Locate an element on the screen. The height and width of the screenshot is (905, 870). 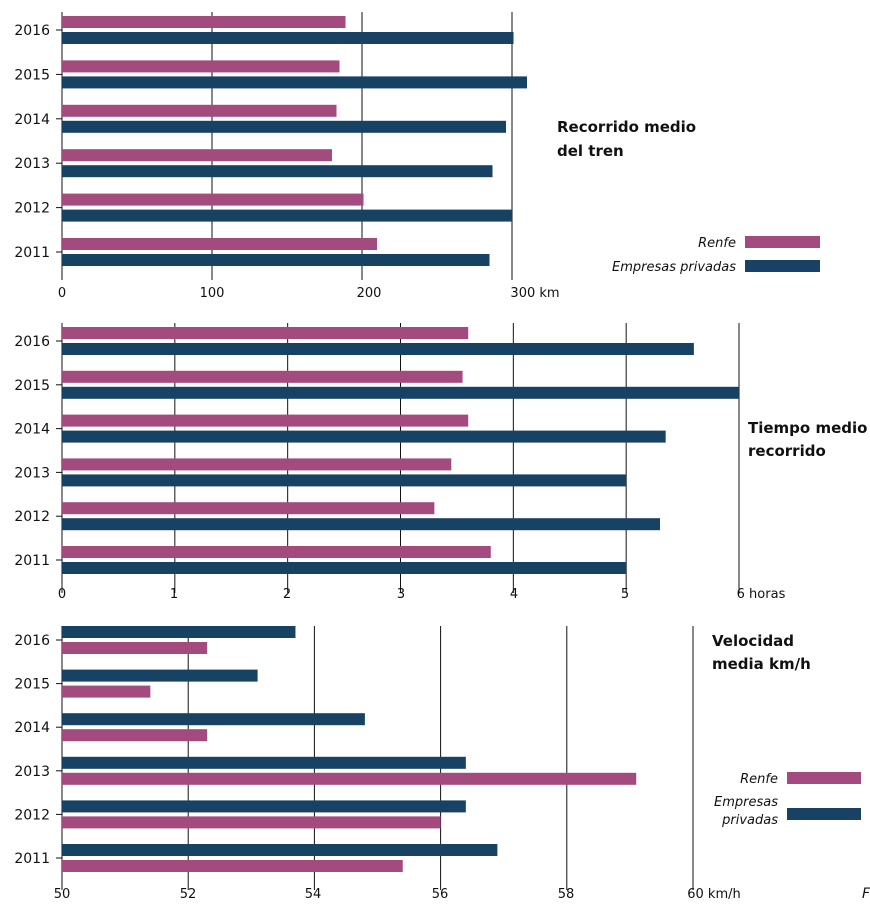
chart-title: del tren is located at coordinates (590, 151).